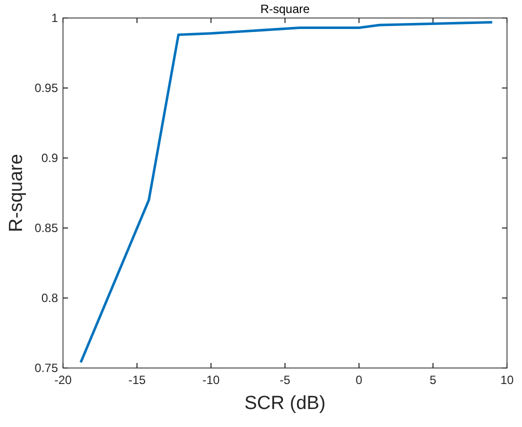 The height and width of the screenshot is (427, 522). Describe the element at coordinates (211, 380) in the screenshot. I see `x-tick-label: -10` at that location.